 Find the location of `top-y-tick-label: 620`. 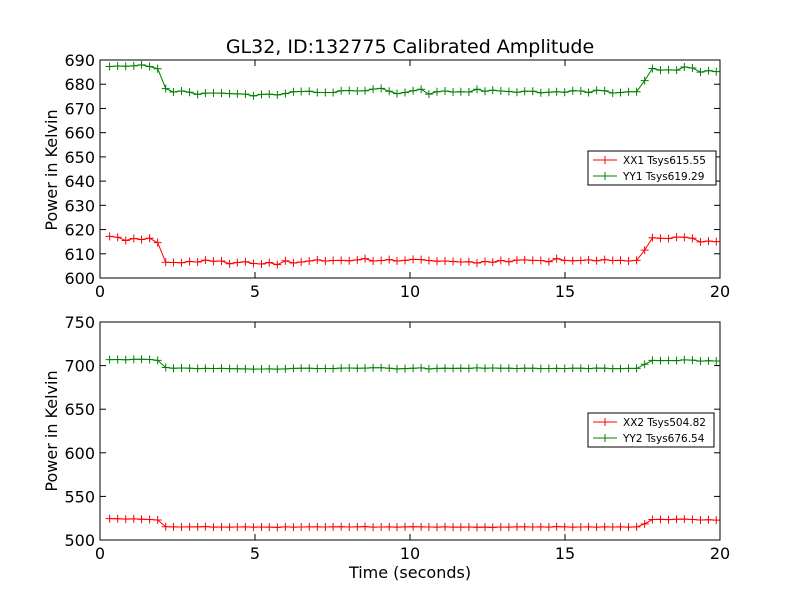

top-y-tick-label: 620 is located at coordinates (79, 230).